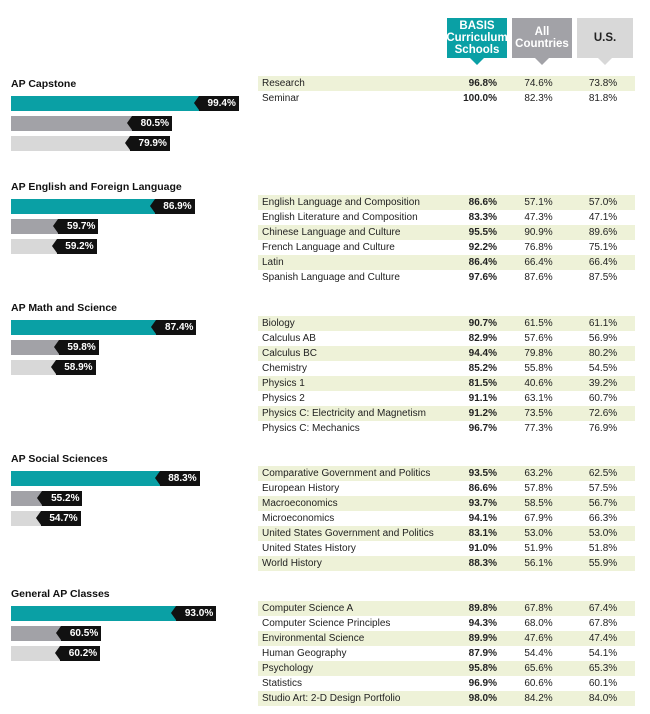 This screenshot has width=650, height=714. What do you see at coordinates (603, 548) in the screenshot?
I see `value-us: 51.8%` at bounding box center [603, 548].